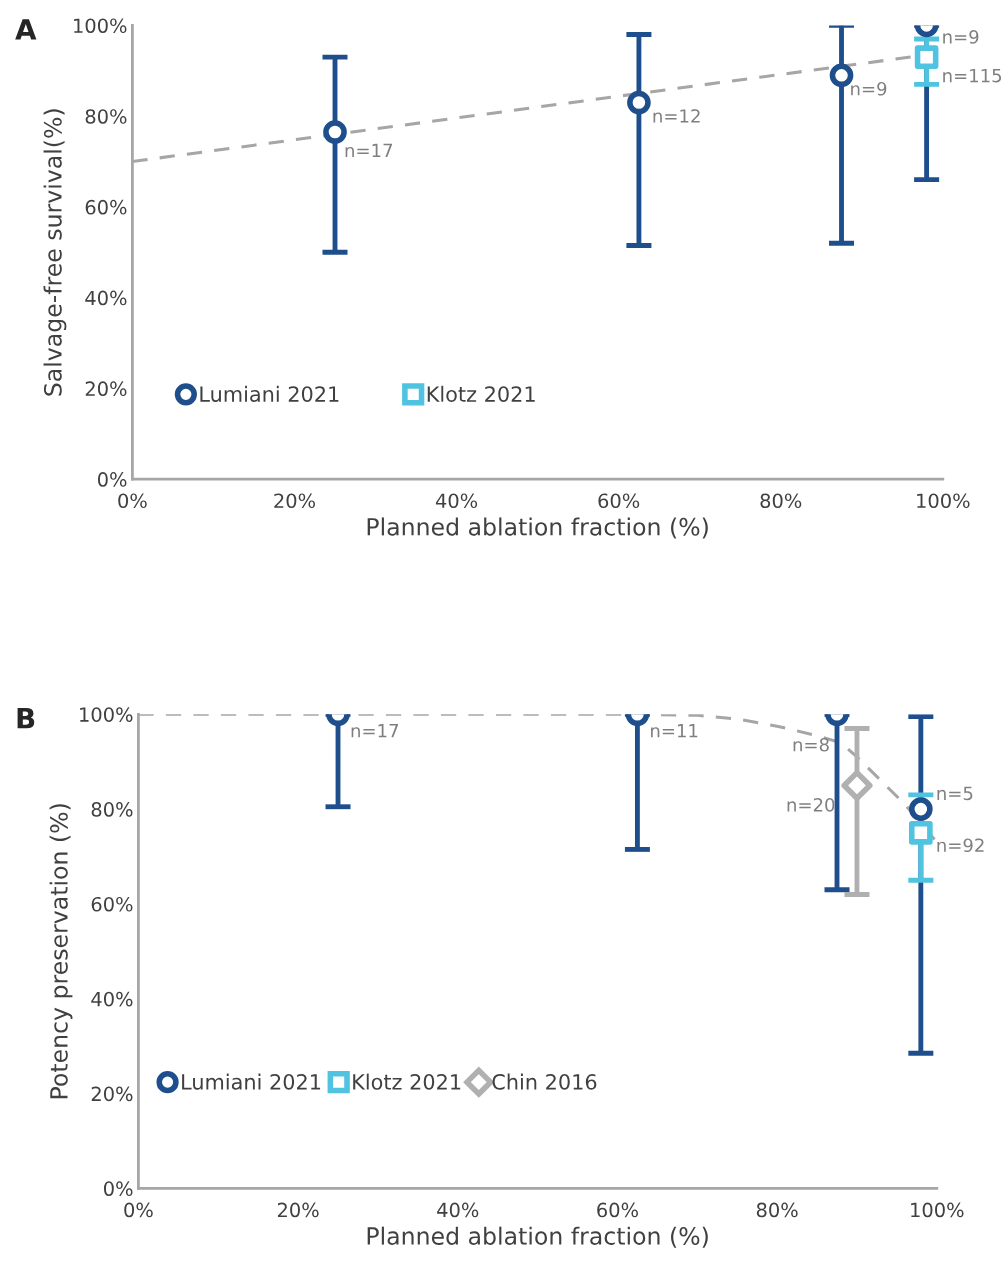 Image resolution: width=1003 pixels, height=1271 pixels. I want to click on annotation: n=5, so click(955, 793).